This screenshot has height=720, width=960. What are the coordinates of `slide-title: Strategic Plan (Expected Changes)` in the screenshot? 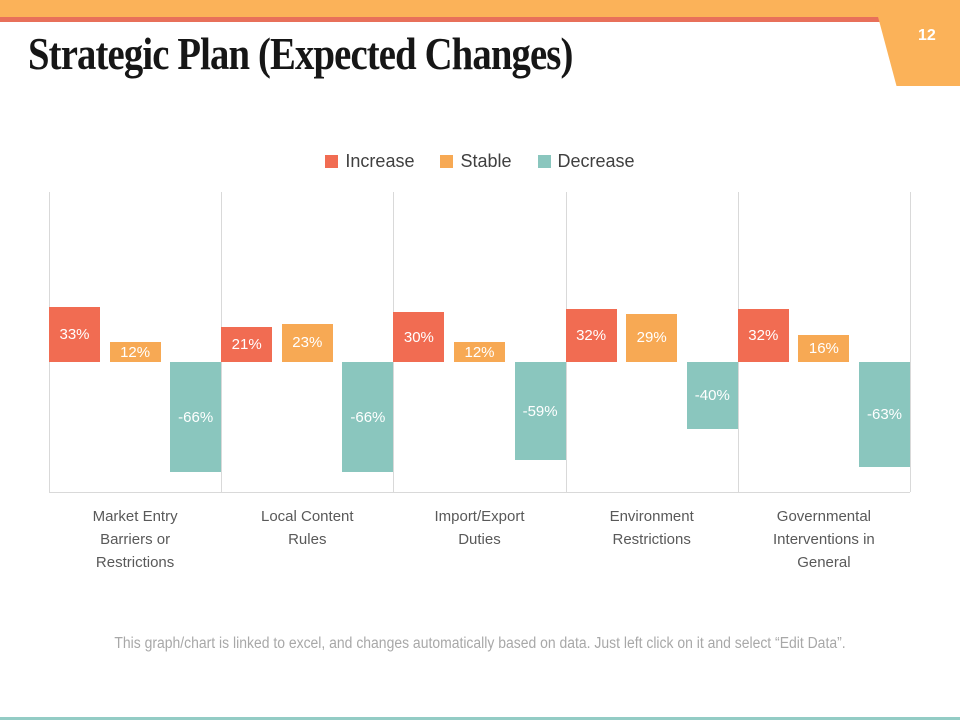 It's located at (300, 54).